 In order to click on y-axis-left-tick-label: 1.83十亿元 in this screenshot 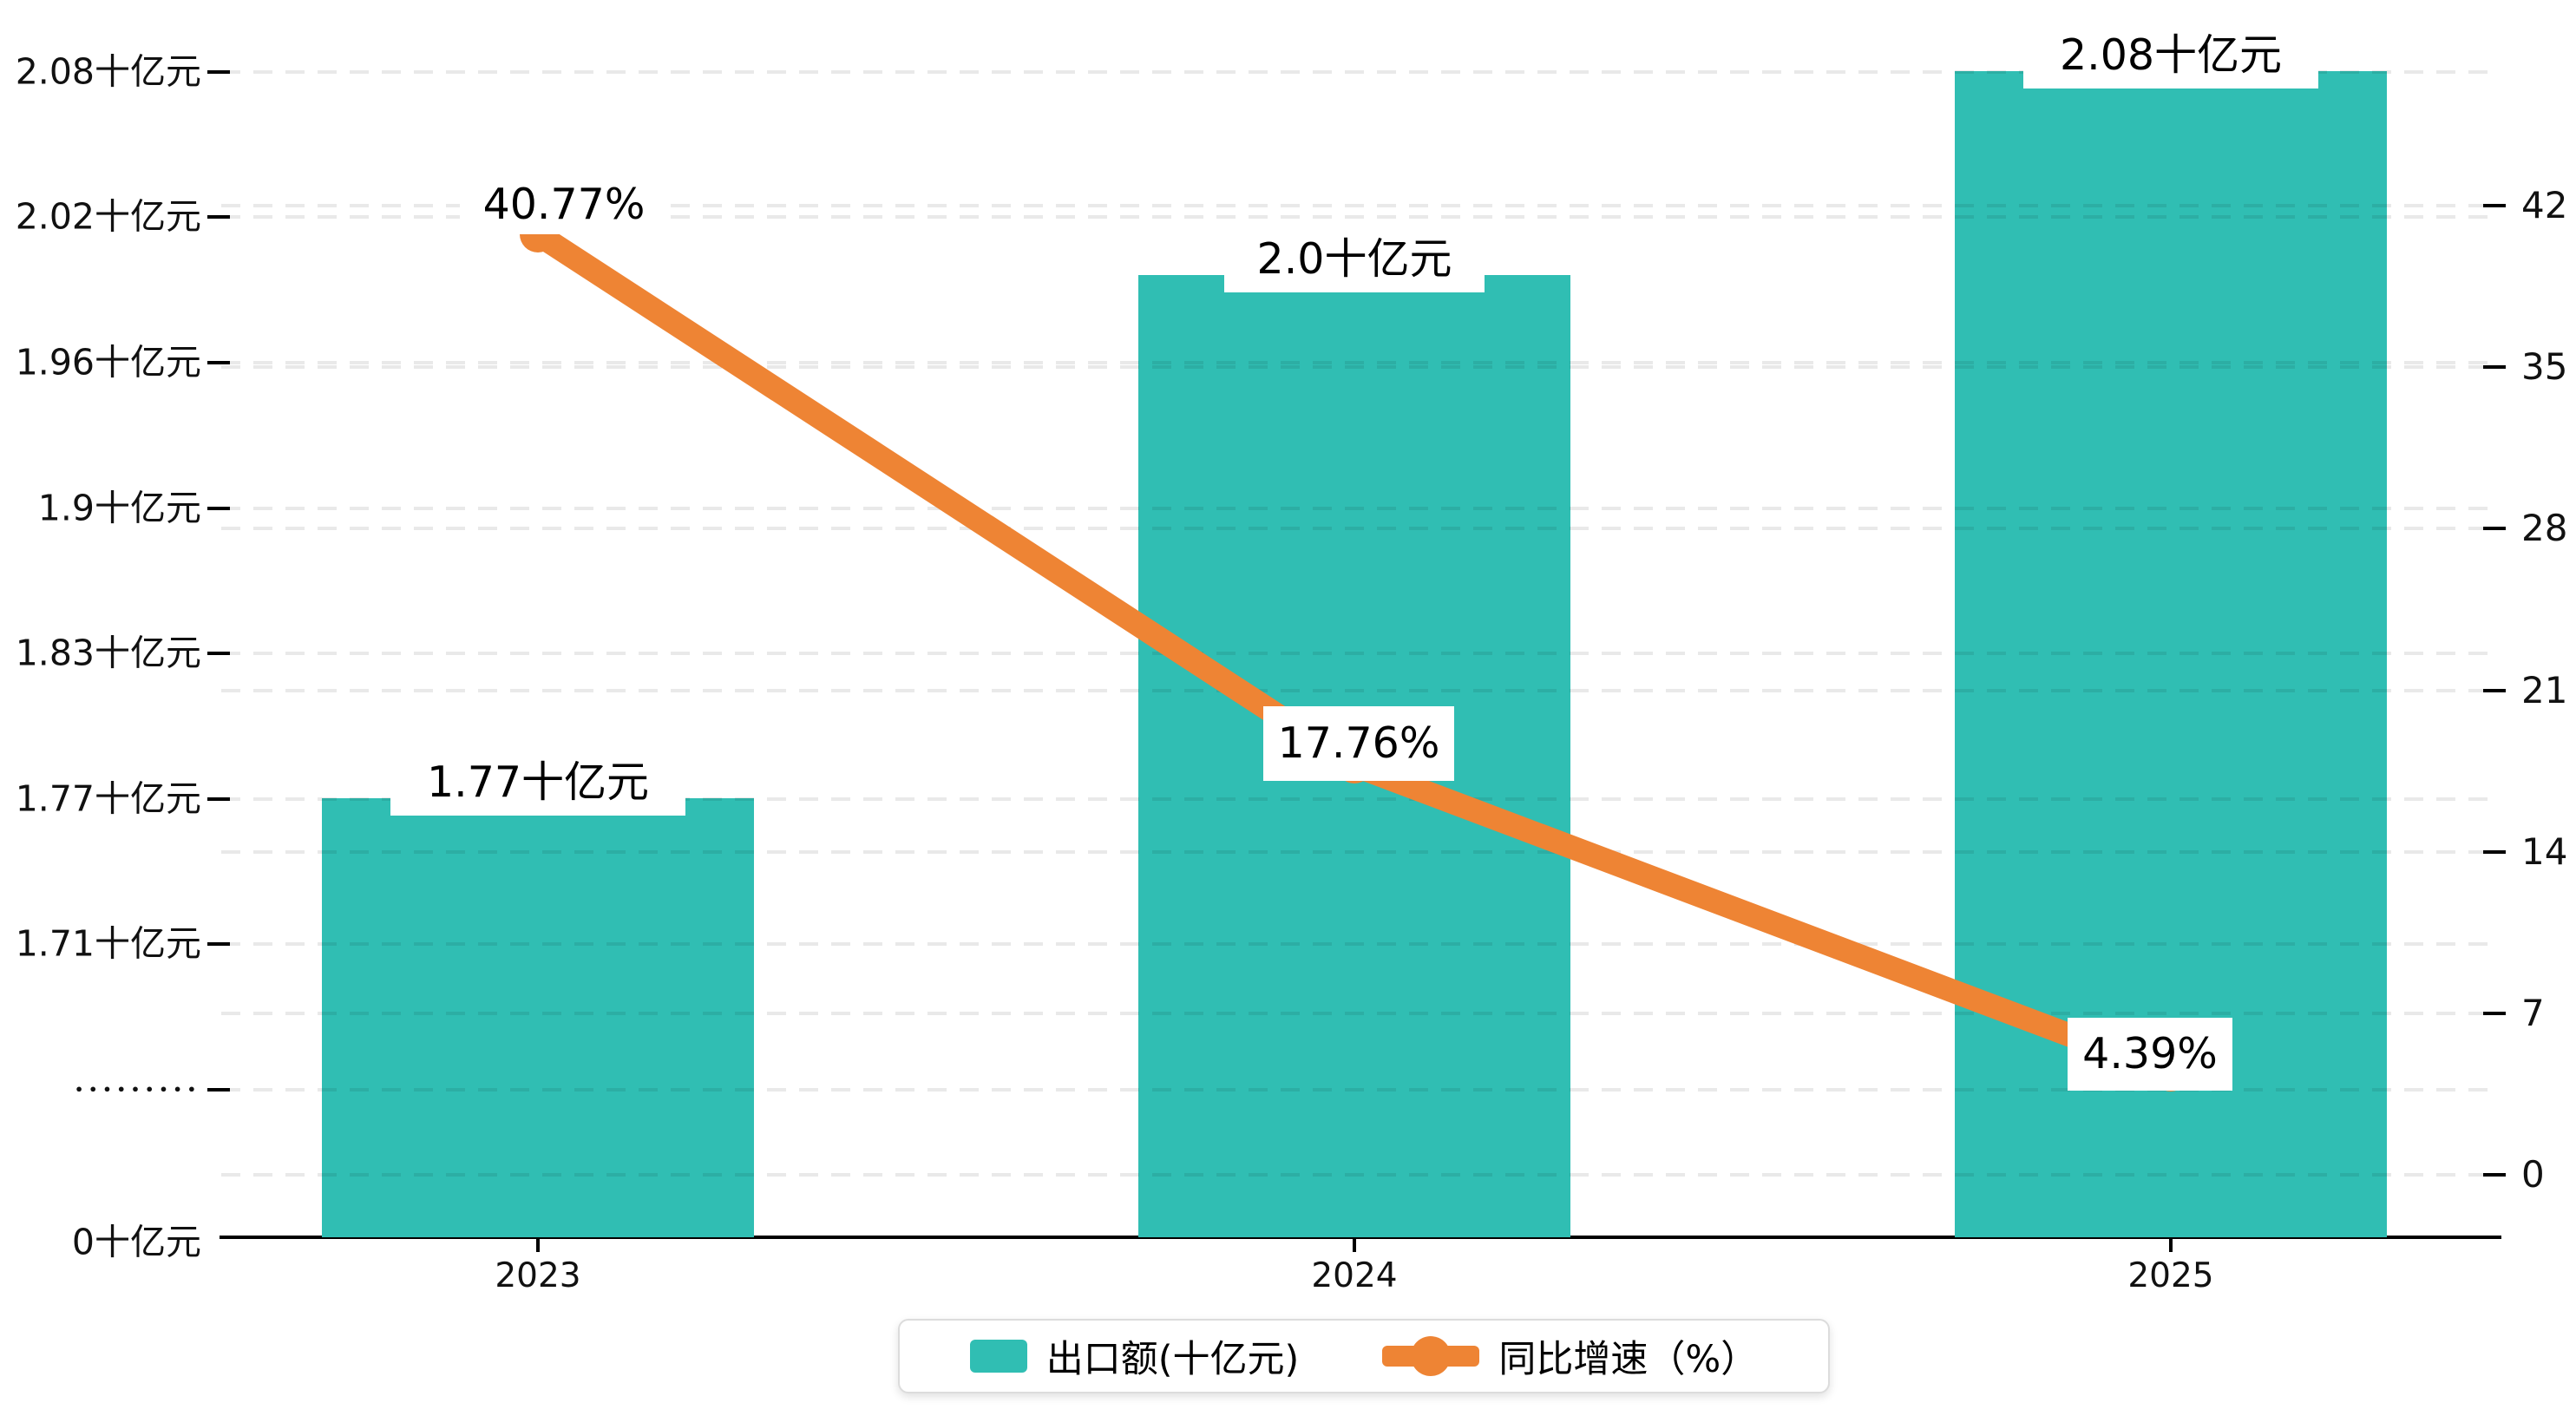, I will do `click(108, 653)`.